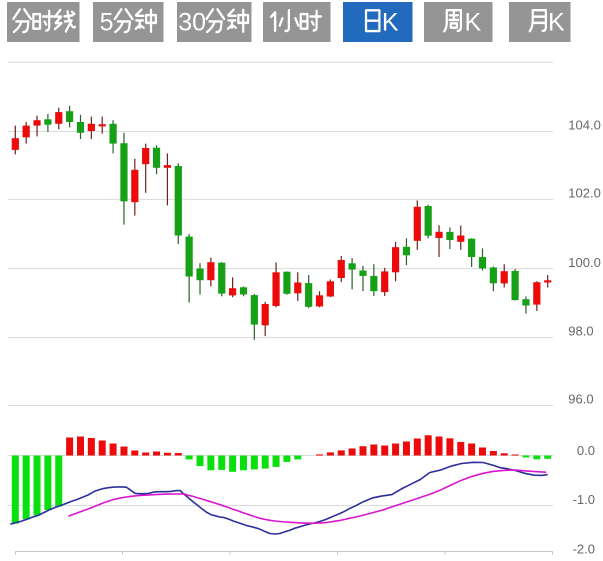 This screenshot has width=603, height=561. I want to click on svg-text: 100.0, so click(584, 262).